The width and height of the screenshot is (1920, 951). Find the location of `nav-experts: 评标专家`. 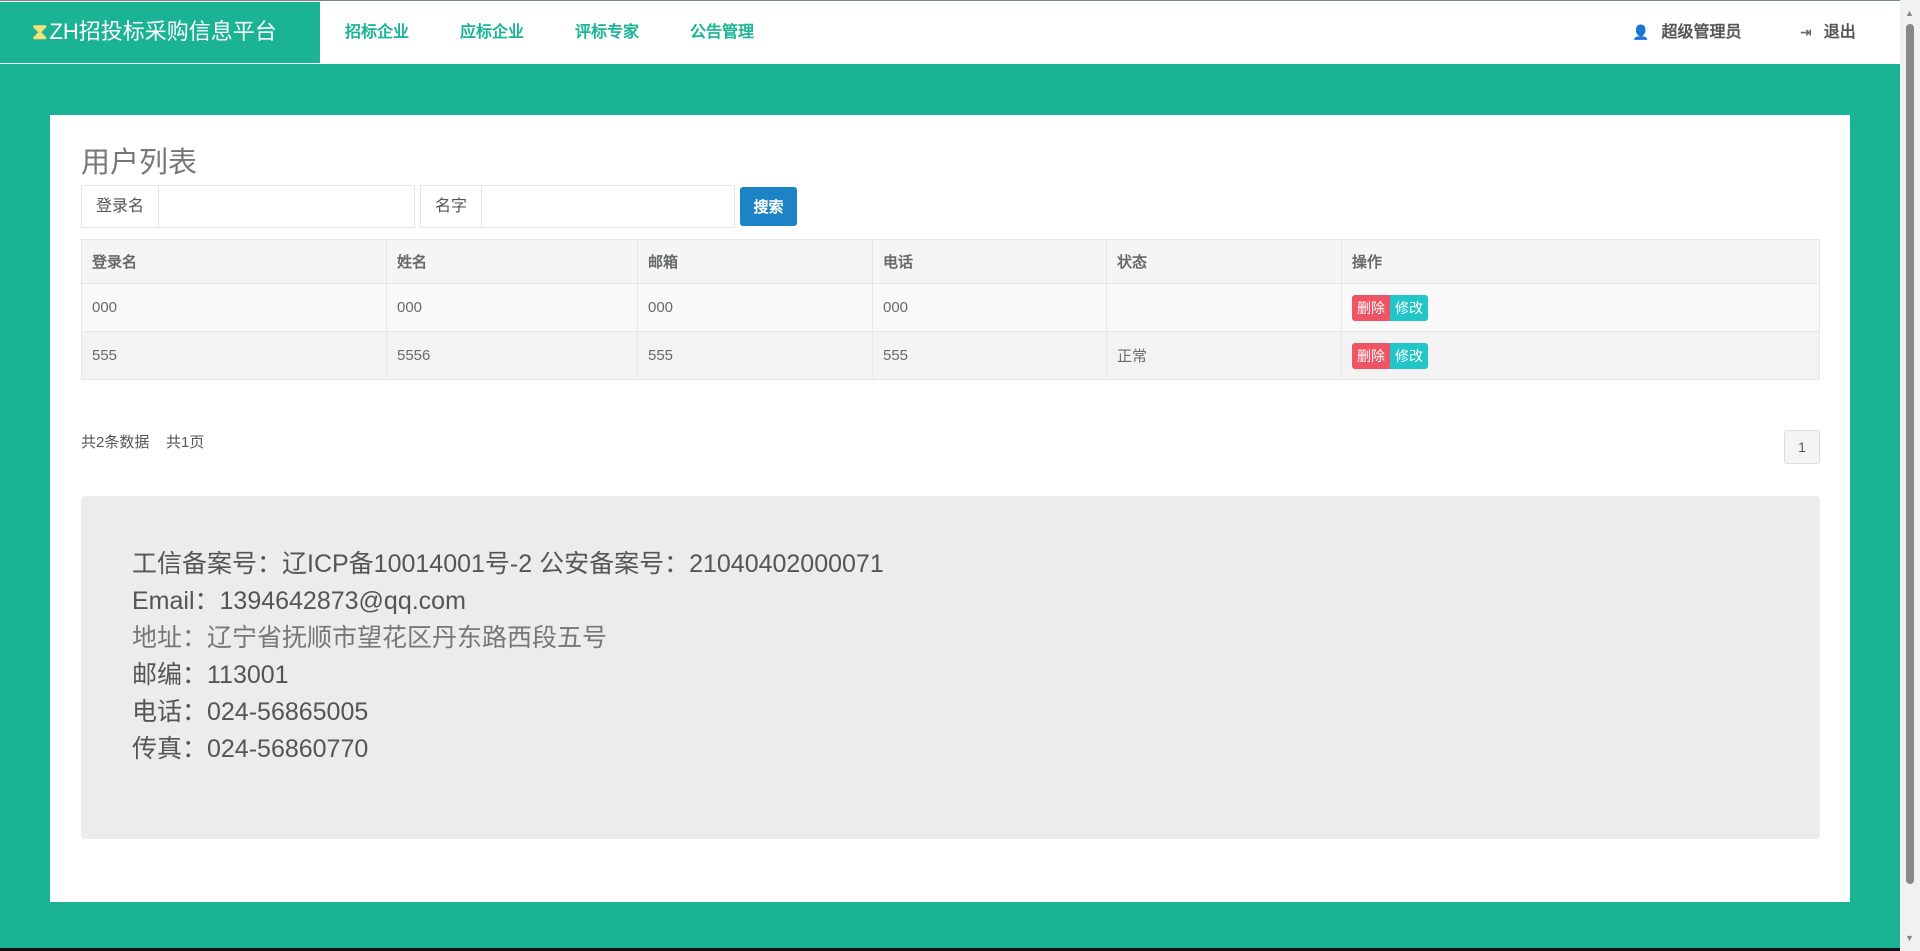

nav-experts: 评标专家 is located at coordinates (607, 32).